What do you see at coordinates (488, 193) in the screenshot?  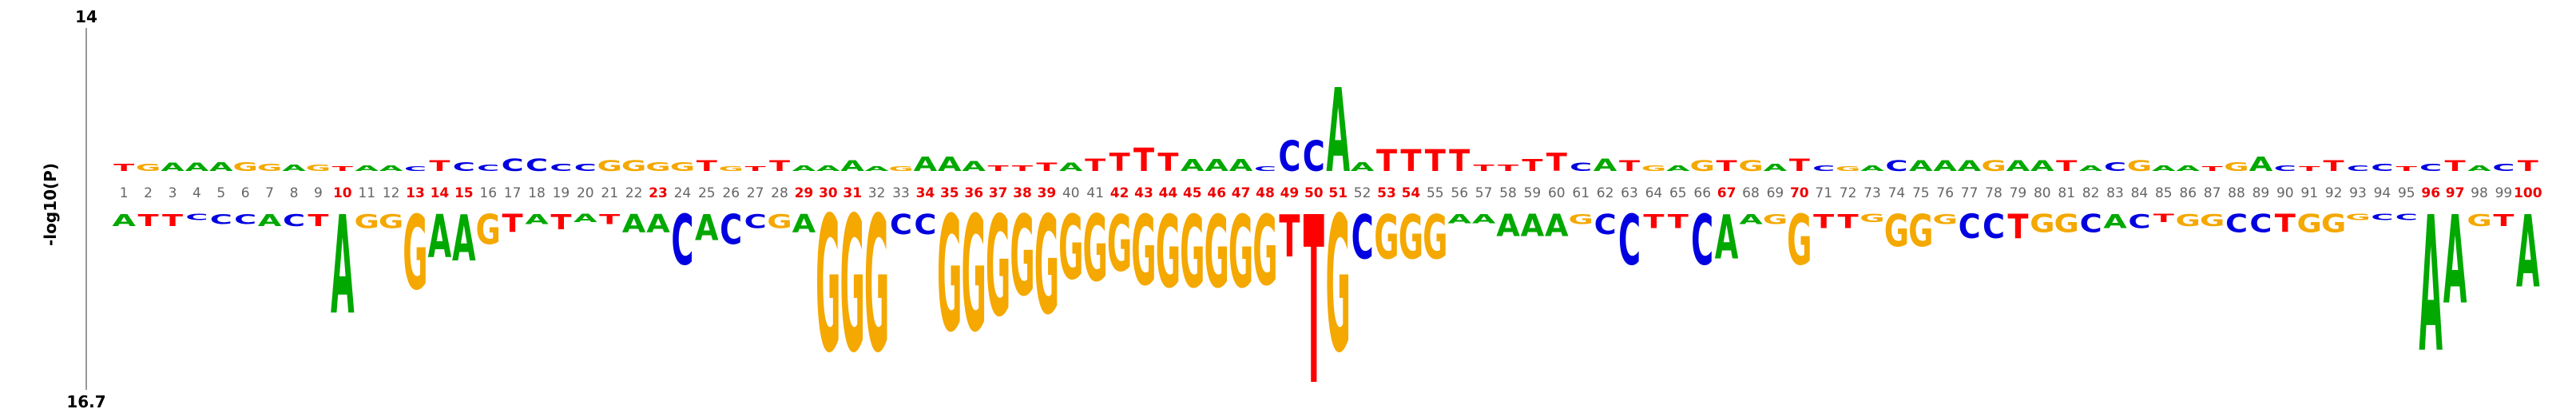 I see `tick-label: 16` at bounding box center [488, 193].